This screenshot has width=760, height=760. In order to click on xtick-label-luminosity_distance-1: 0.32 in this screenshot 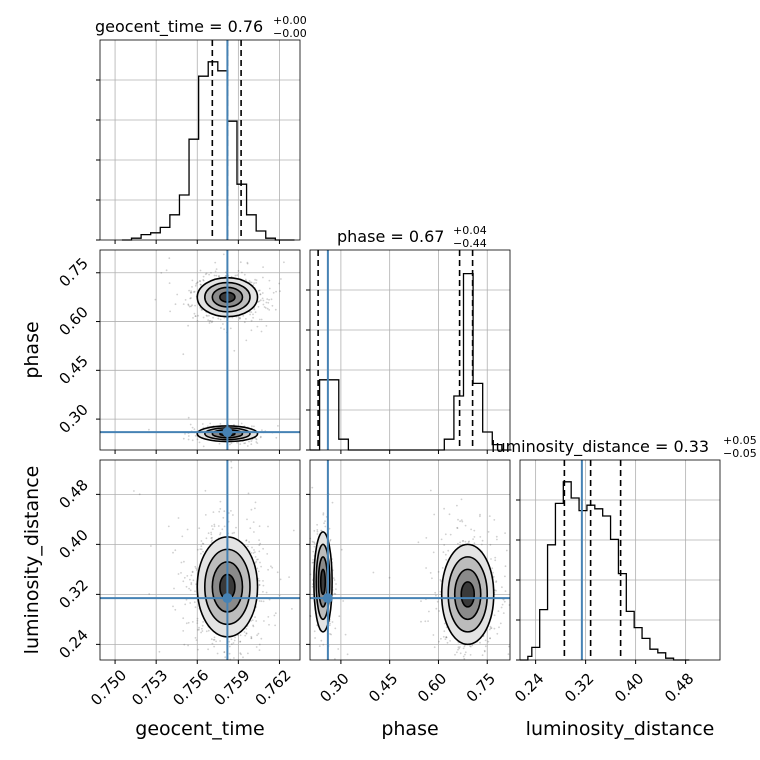, I will do `click(579, 687)`.